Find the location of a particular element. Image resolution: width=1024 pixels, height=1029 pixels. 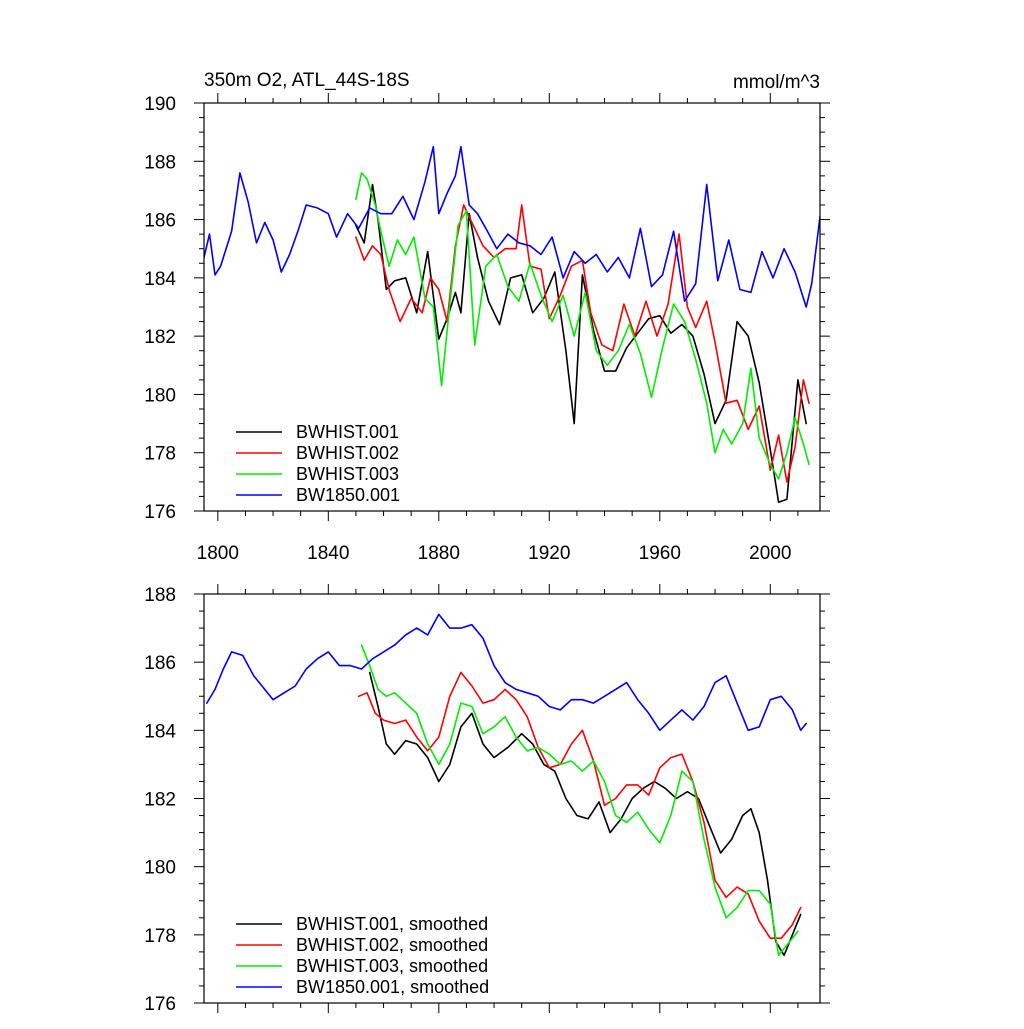

x-tick-label: 1960 is located at coordinates (660, 553).